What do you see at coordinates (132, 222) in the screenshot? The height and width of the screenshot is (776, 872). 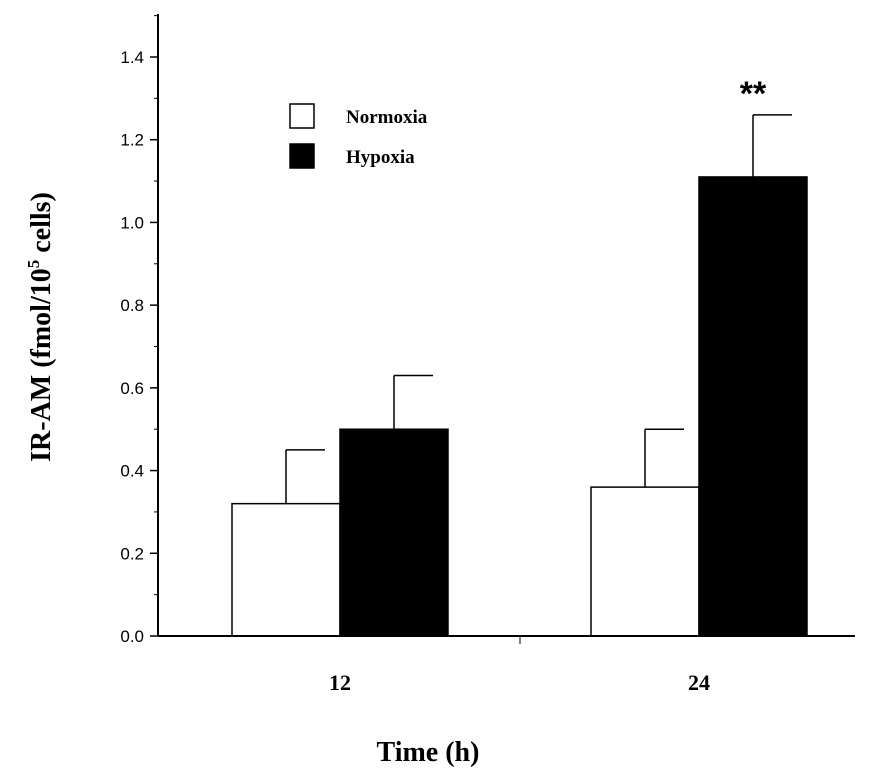 I see `y-tick-label: 1.0` at bounding box center [132, 222].